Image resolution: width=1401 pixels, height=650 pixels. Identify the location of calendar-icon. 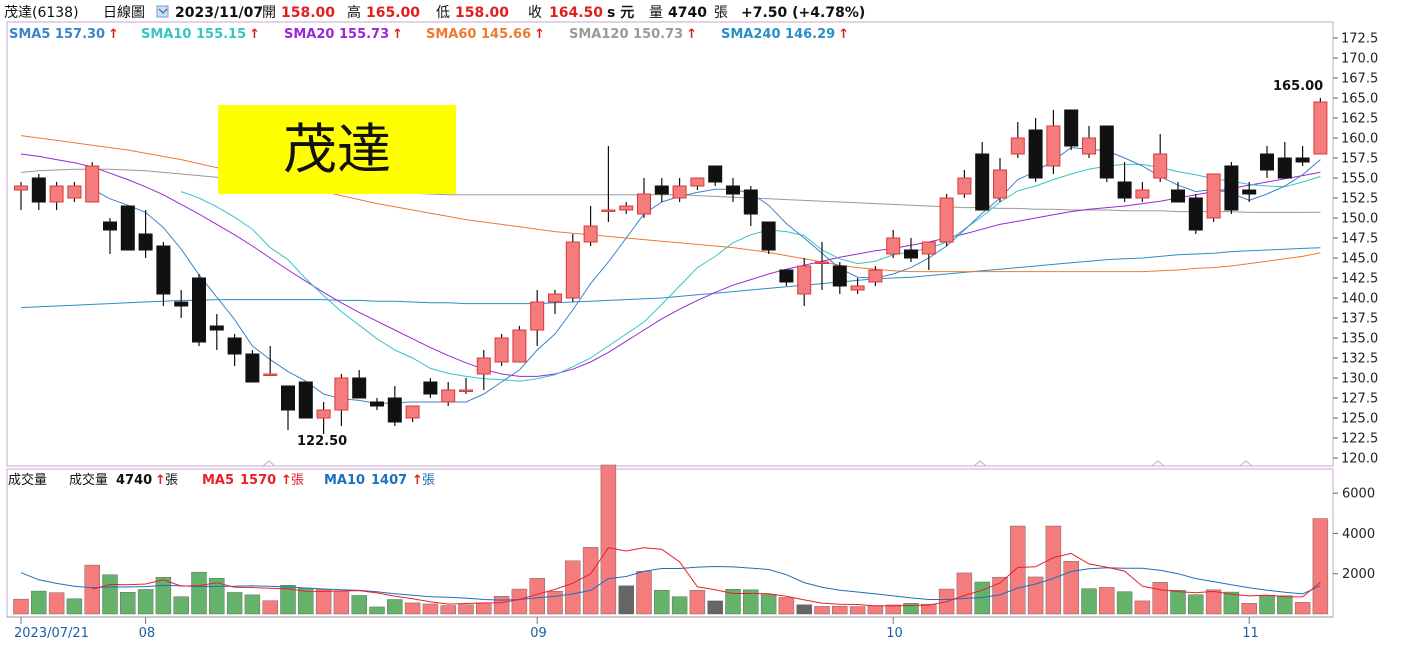
(162, 11).